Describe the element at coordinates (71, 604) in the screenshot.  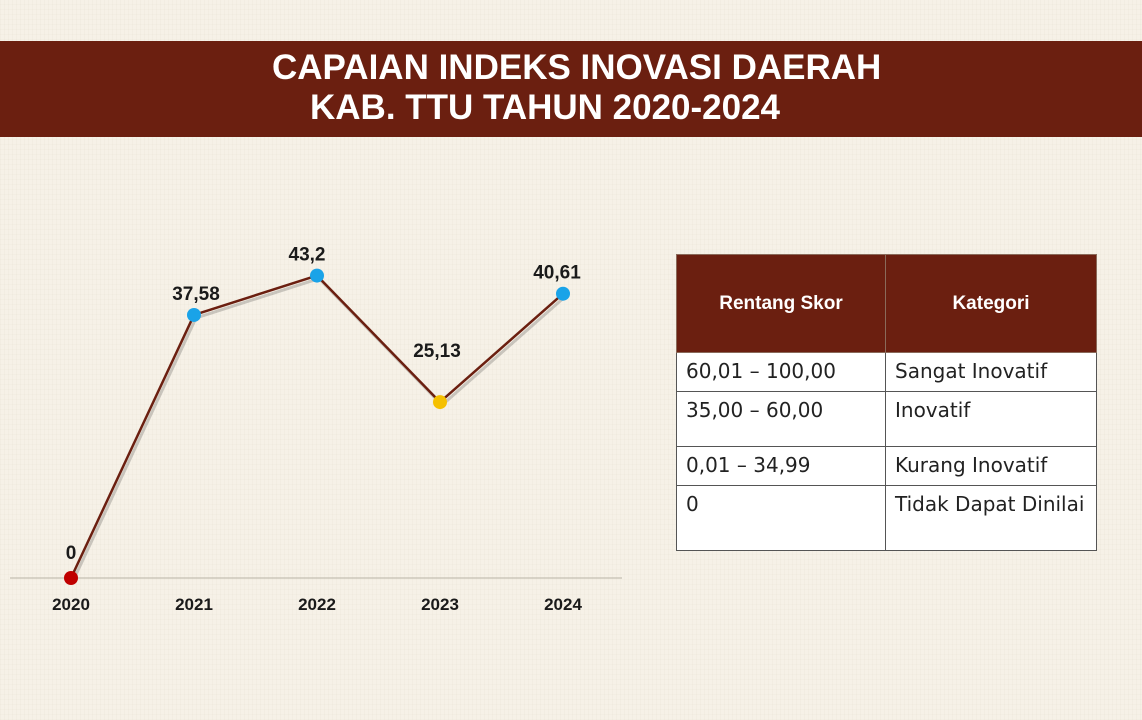
I see `x-tick-label: 2020` at that location.